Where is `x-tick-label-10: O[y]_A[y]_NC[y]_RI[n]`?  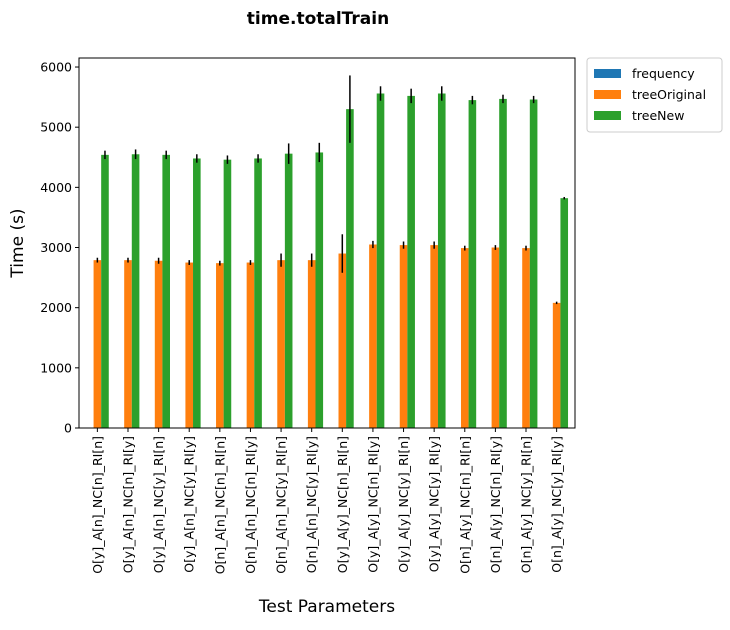 x-tick-label-10: O[y]_A[y]_NC[y]_RI[n] is located at coordinates (403, 504).